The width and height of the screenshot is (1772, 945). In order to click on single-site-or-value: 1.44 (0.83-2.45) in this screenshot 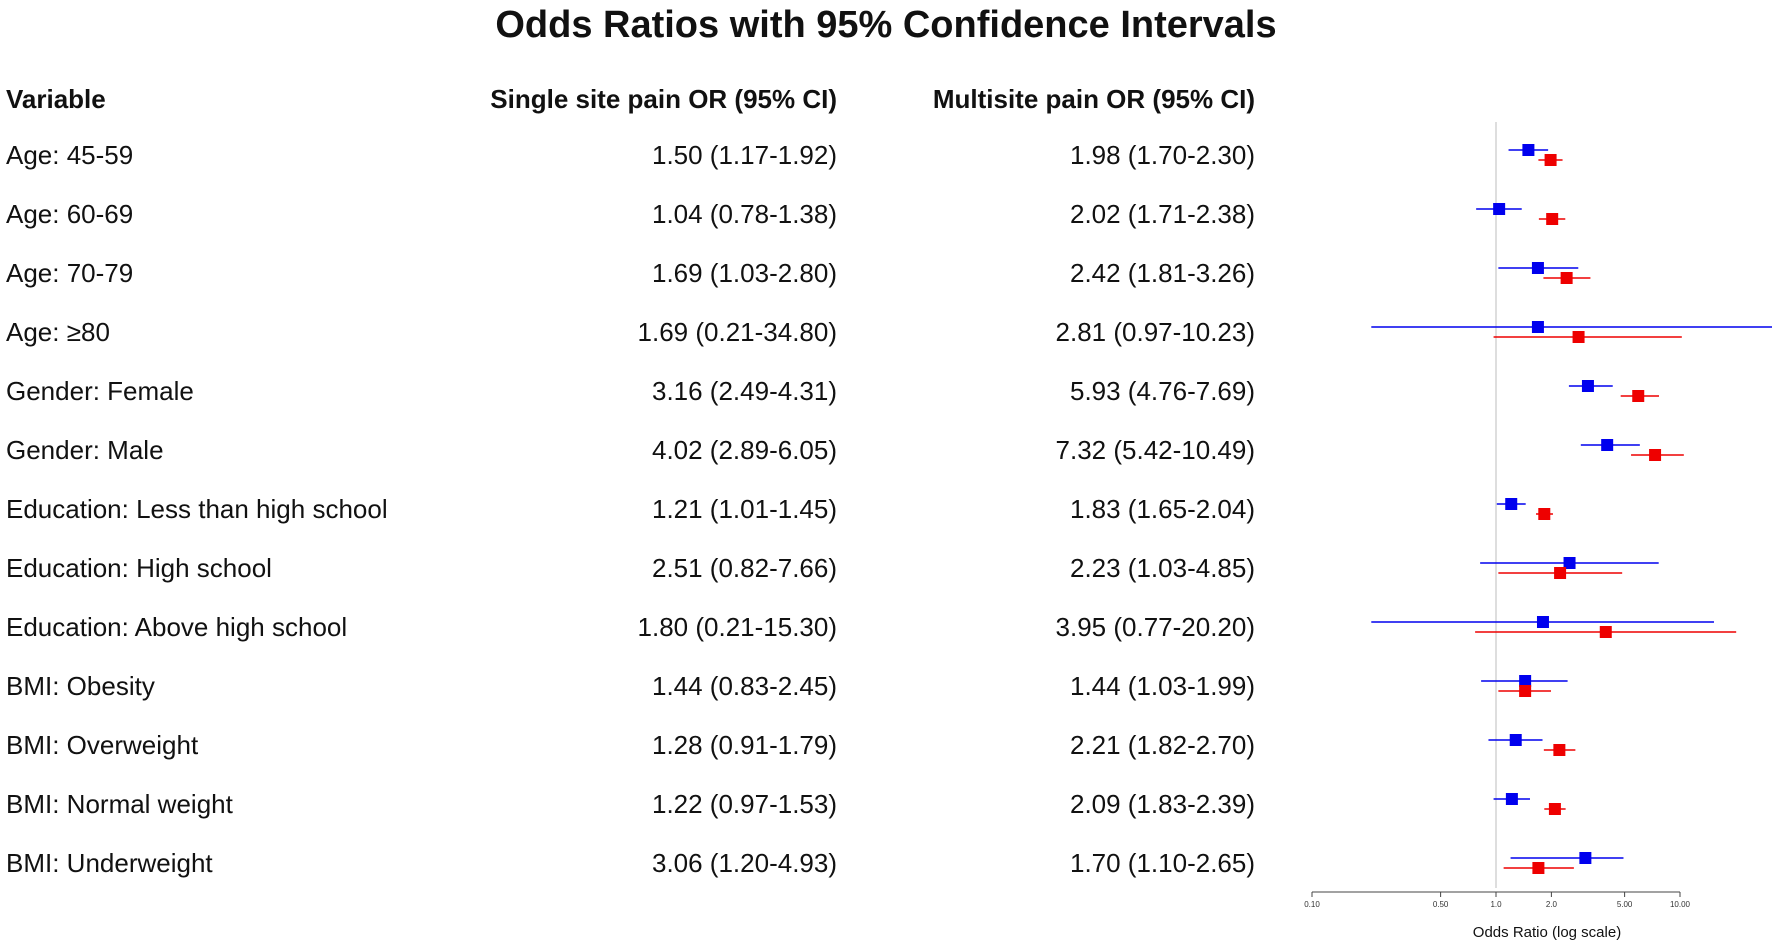, I will do `click(744, 686)`.